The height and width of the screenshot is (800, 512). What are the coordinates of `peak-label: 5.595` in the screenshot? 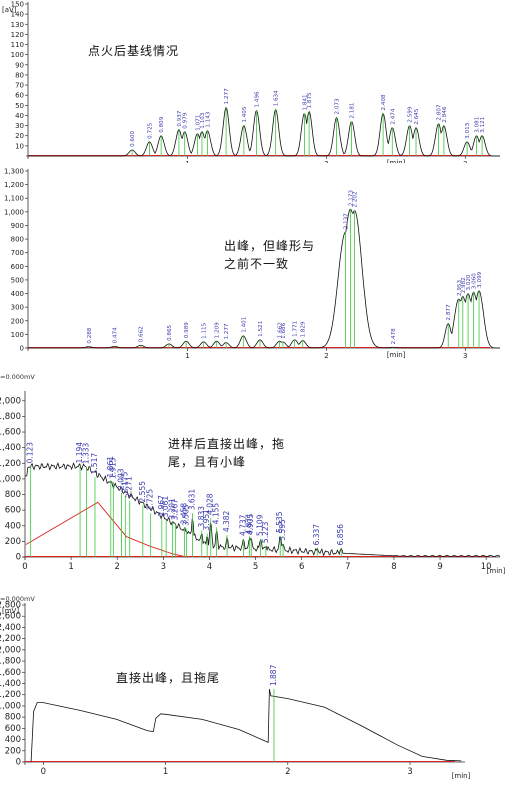 It's located at (282, 530).